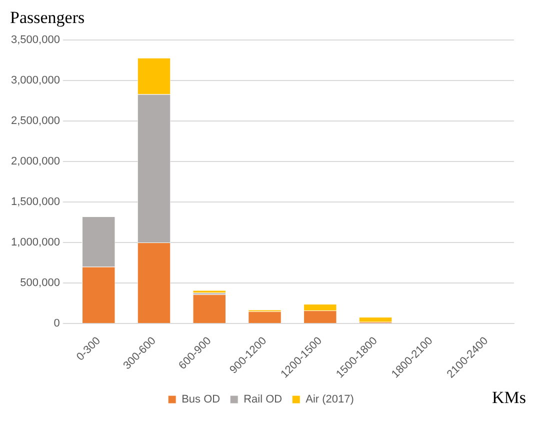 This screenshot has height=427, width=542. Describe the element at coordinates (201, 400) in the screenshot. I see `legend-label: Bus OD` at that location.